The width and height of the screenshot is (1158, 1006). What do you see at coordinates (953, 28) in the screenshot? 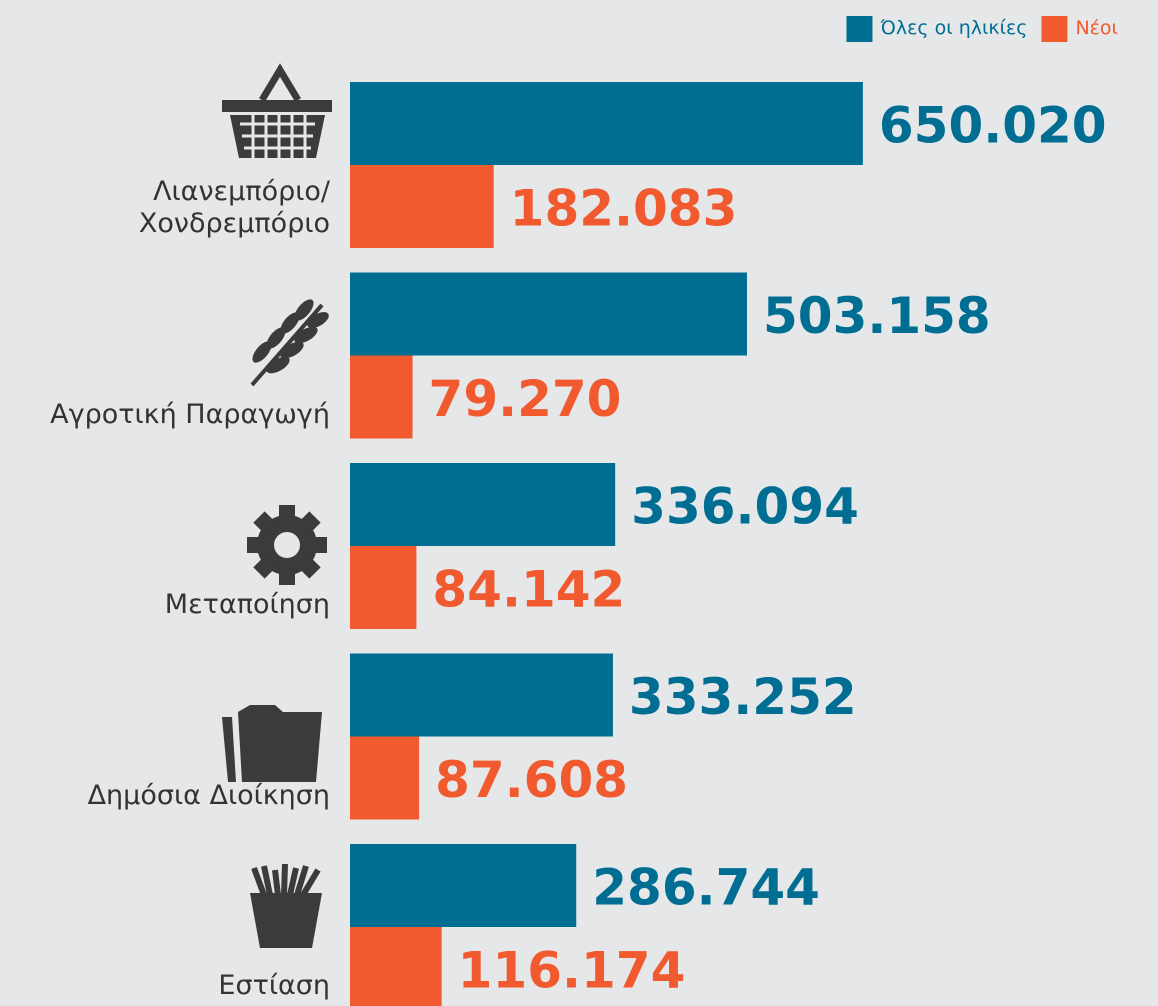
I see `legend-label: Όλες οι ηλικίες` at bounding box center [953, 28].